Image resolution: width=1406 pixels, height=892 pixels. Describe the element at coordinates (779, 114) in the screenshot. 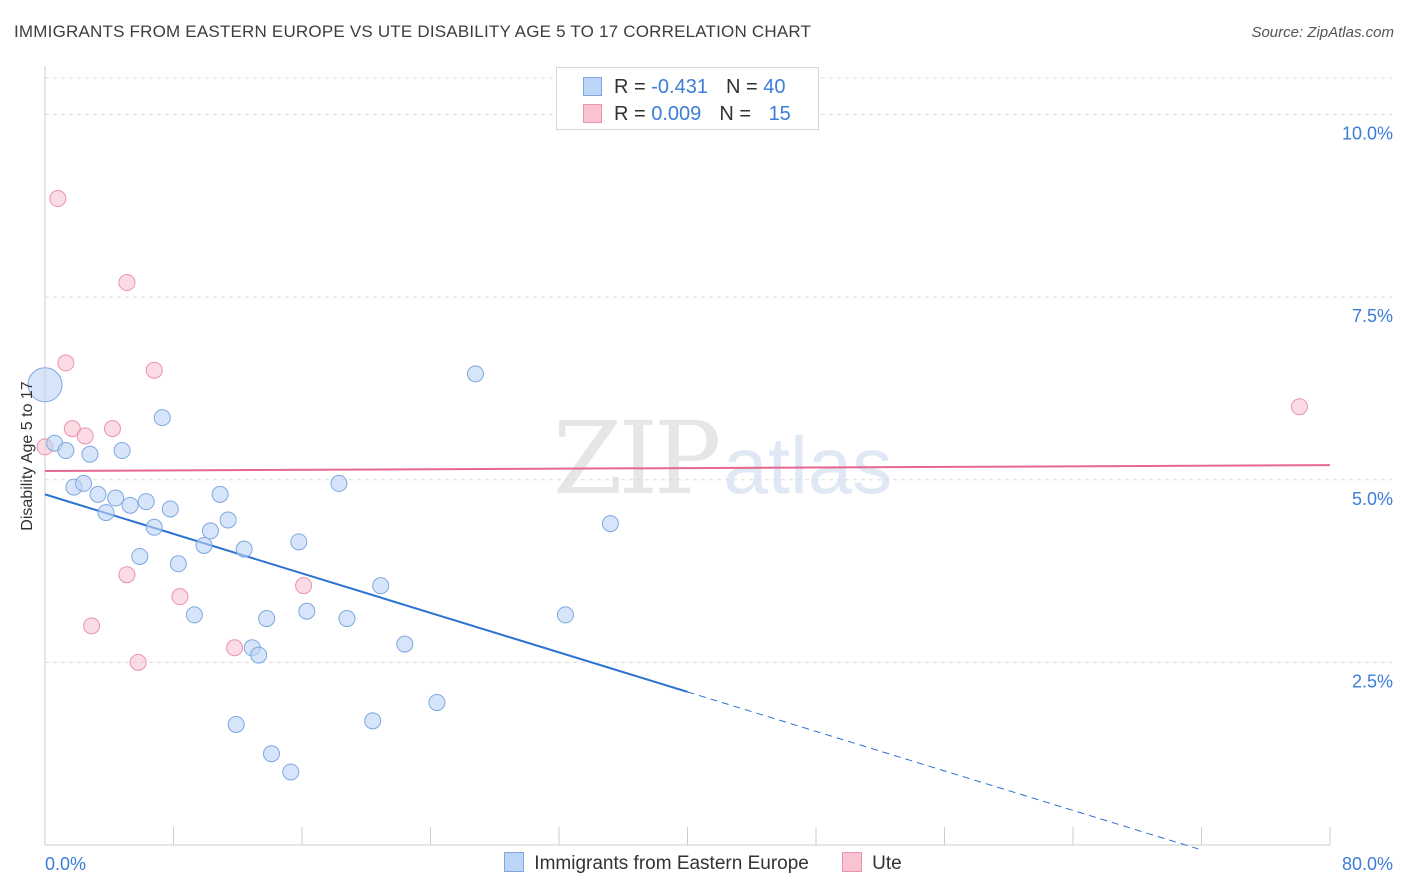

I see `n-value: 15` at that location.